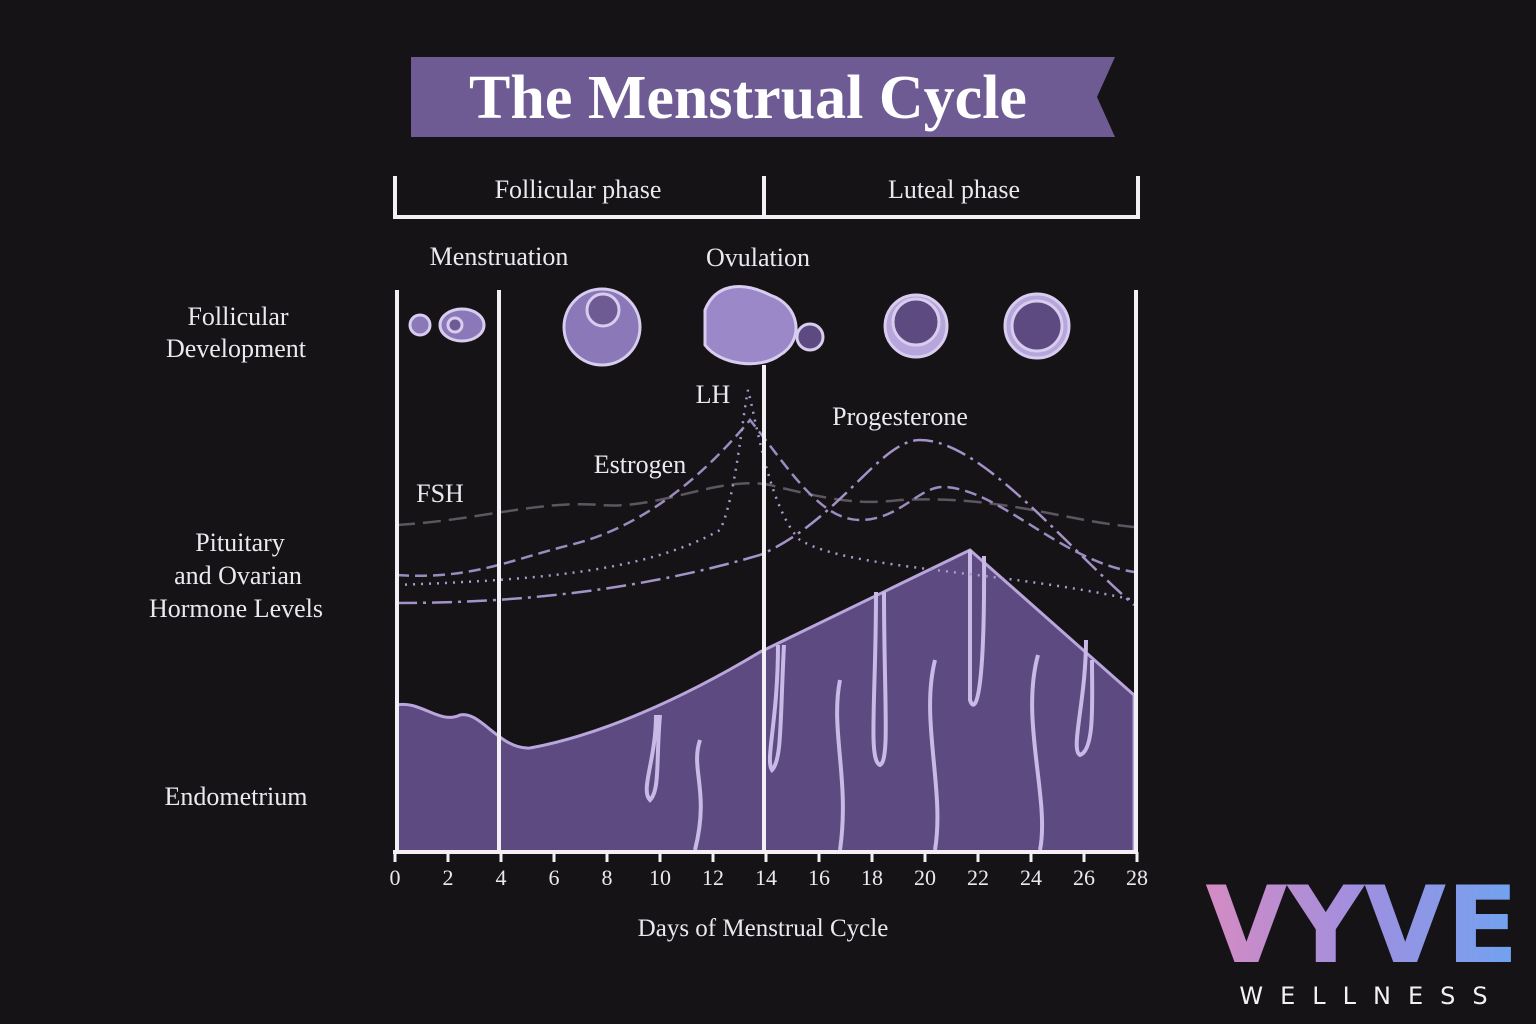  I want to click on row-label: Follicular, so click(237, 316).